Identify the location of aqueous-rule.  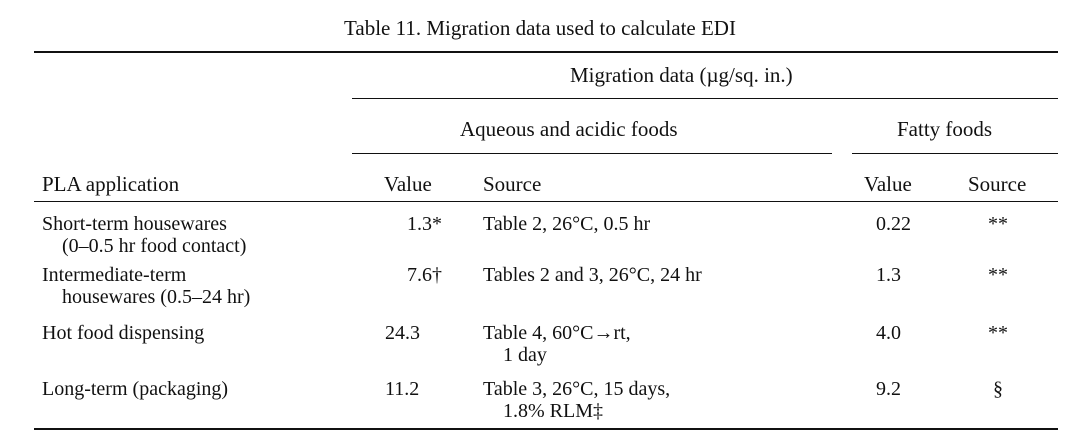
(592, 153).